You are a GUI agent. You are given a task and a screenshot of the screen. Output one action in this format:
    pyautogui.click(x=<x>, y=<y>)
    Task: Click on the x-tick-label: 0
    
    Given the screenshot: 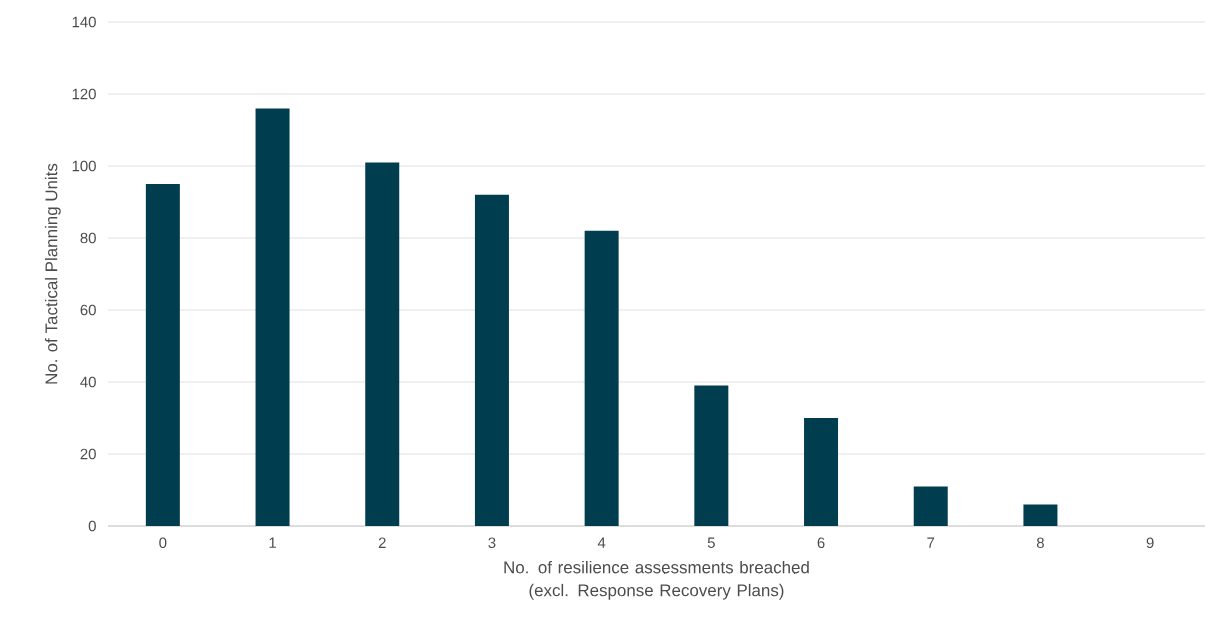 What is the action you would take?
    pyautogui.click(x=163, y=543)
    